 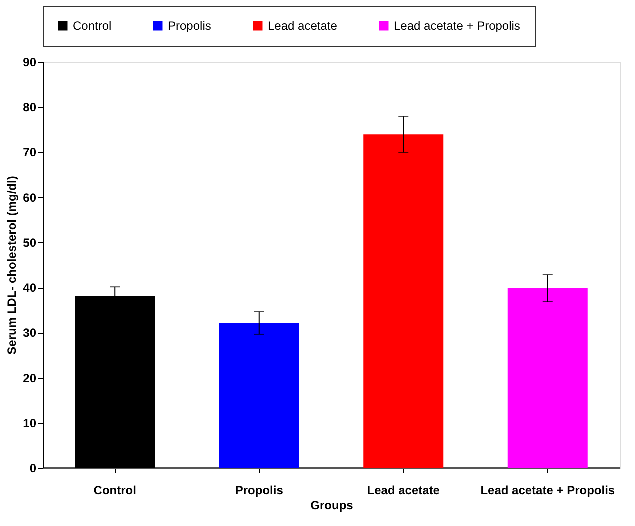 I want to click on legend-label: Propolis, so click(x=190, y=26).